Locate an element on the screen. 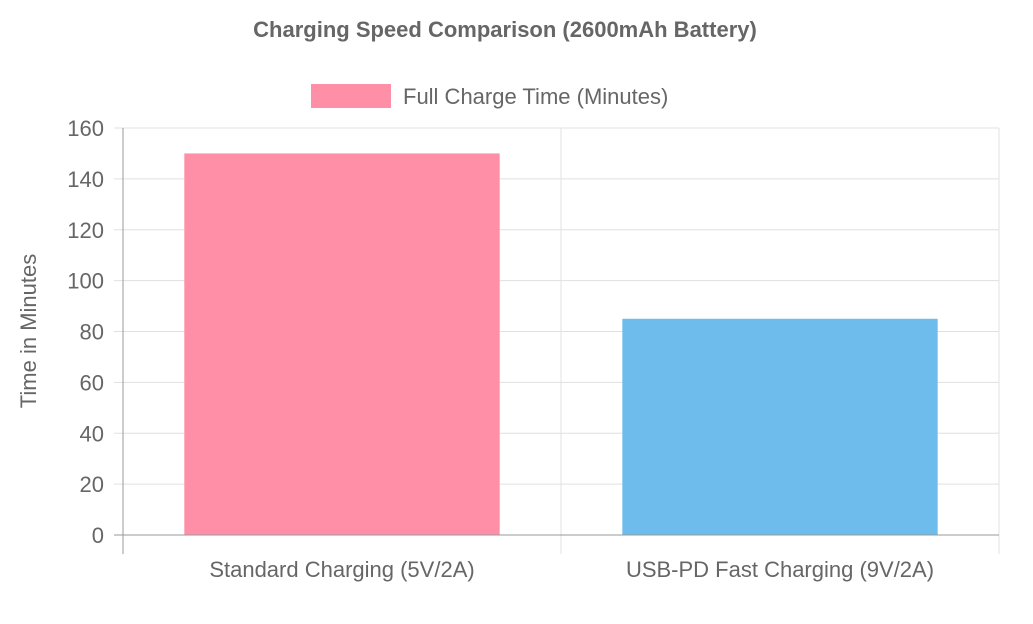 This screenshot has width=1033, height=624. legend-swatch is located at coordinates (351, 96).